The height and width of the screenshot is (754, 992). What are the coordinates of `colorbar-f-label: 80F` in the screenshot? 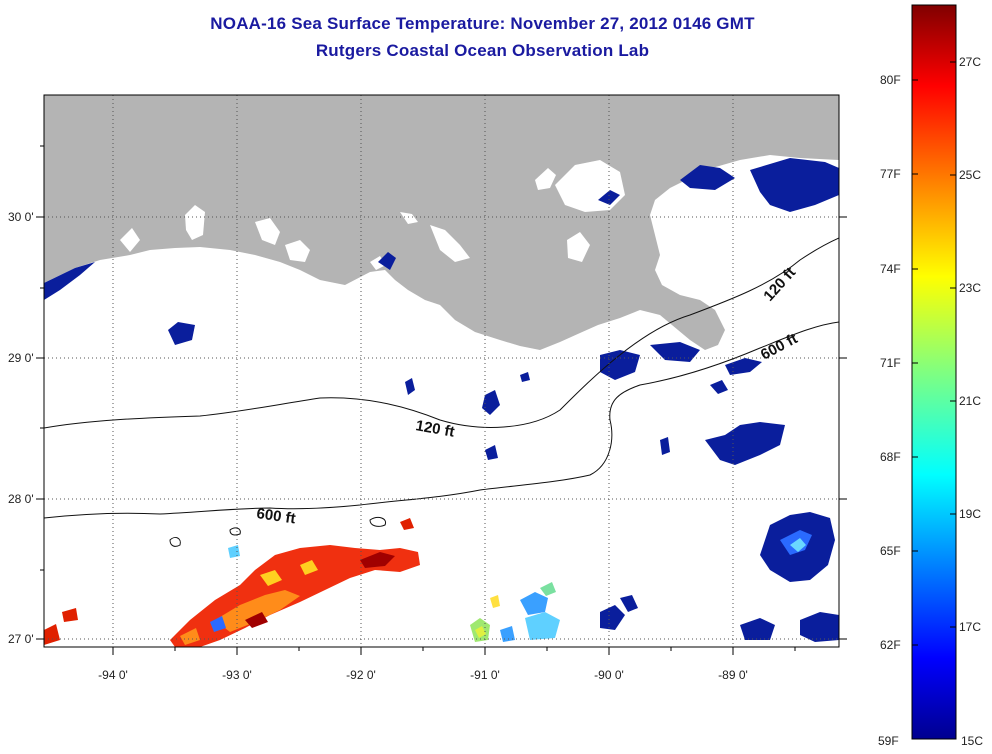 It's located at (890, 80).